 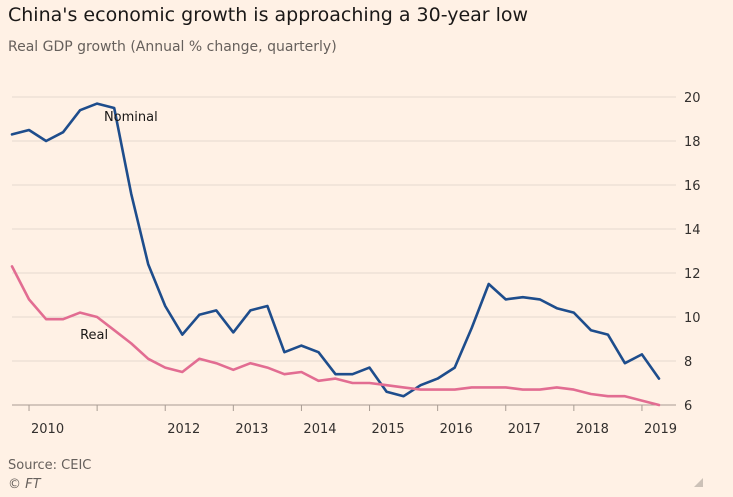 I want to click on x-tick-label: 2019, so click(x=660, y=429).